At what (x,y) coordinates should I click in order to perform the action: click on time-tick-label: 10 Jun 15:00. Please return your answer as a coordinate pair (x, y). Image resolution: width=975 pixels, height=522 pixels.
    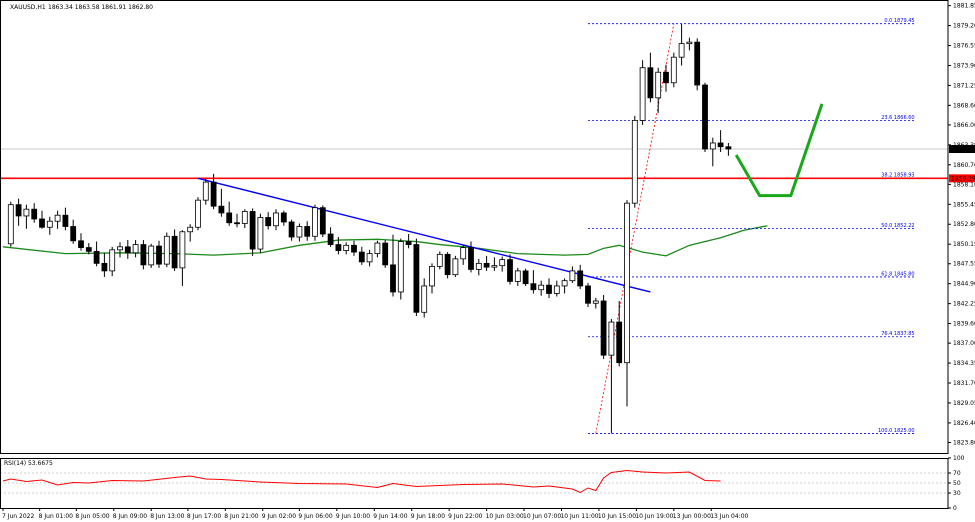
    Looking at the image, I should click on (617, 516).